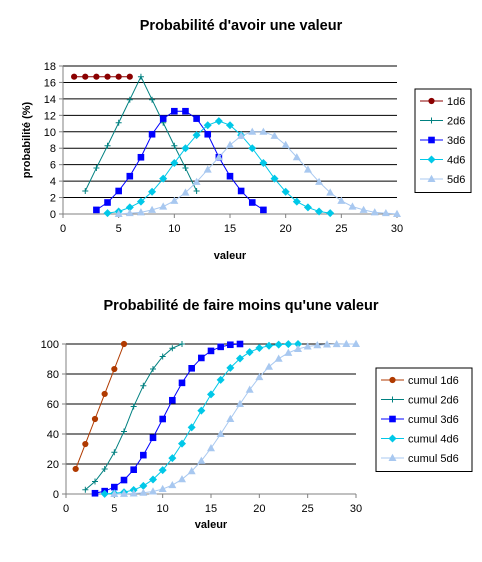 The width and height of the screenshot is (482, 562). What do you see at coordinates (420, 420) in the screenshot?
I see `legend-item: cumul 3d6` at bounding box center [420, 420].